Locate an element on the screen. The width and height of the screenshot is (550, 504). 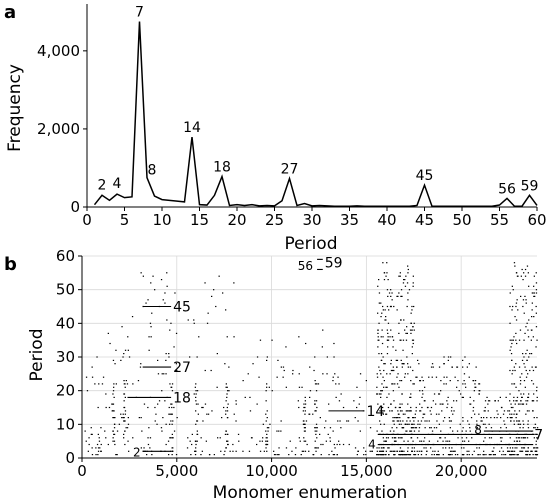
panel-a-x-tick-label: 25 is located at coordinates (274, 220).